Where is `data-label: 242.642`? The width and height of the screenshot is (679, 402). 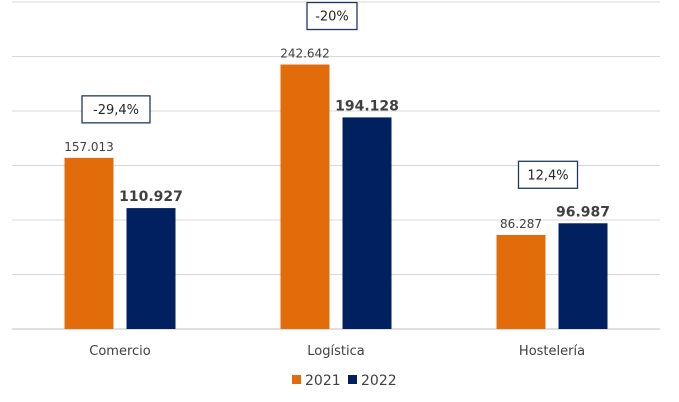
data-label: 242.642 is located at coordinates (305, 54).